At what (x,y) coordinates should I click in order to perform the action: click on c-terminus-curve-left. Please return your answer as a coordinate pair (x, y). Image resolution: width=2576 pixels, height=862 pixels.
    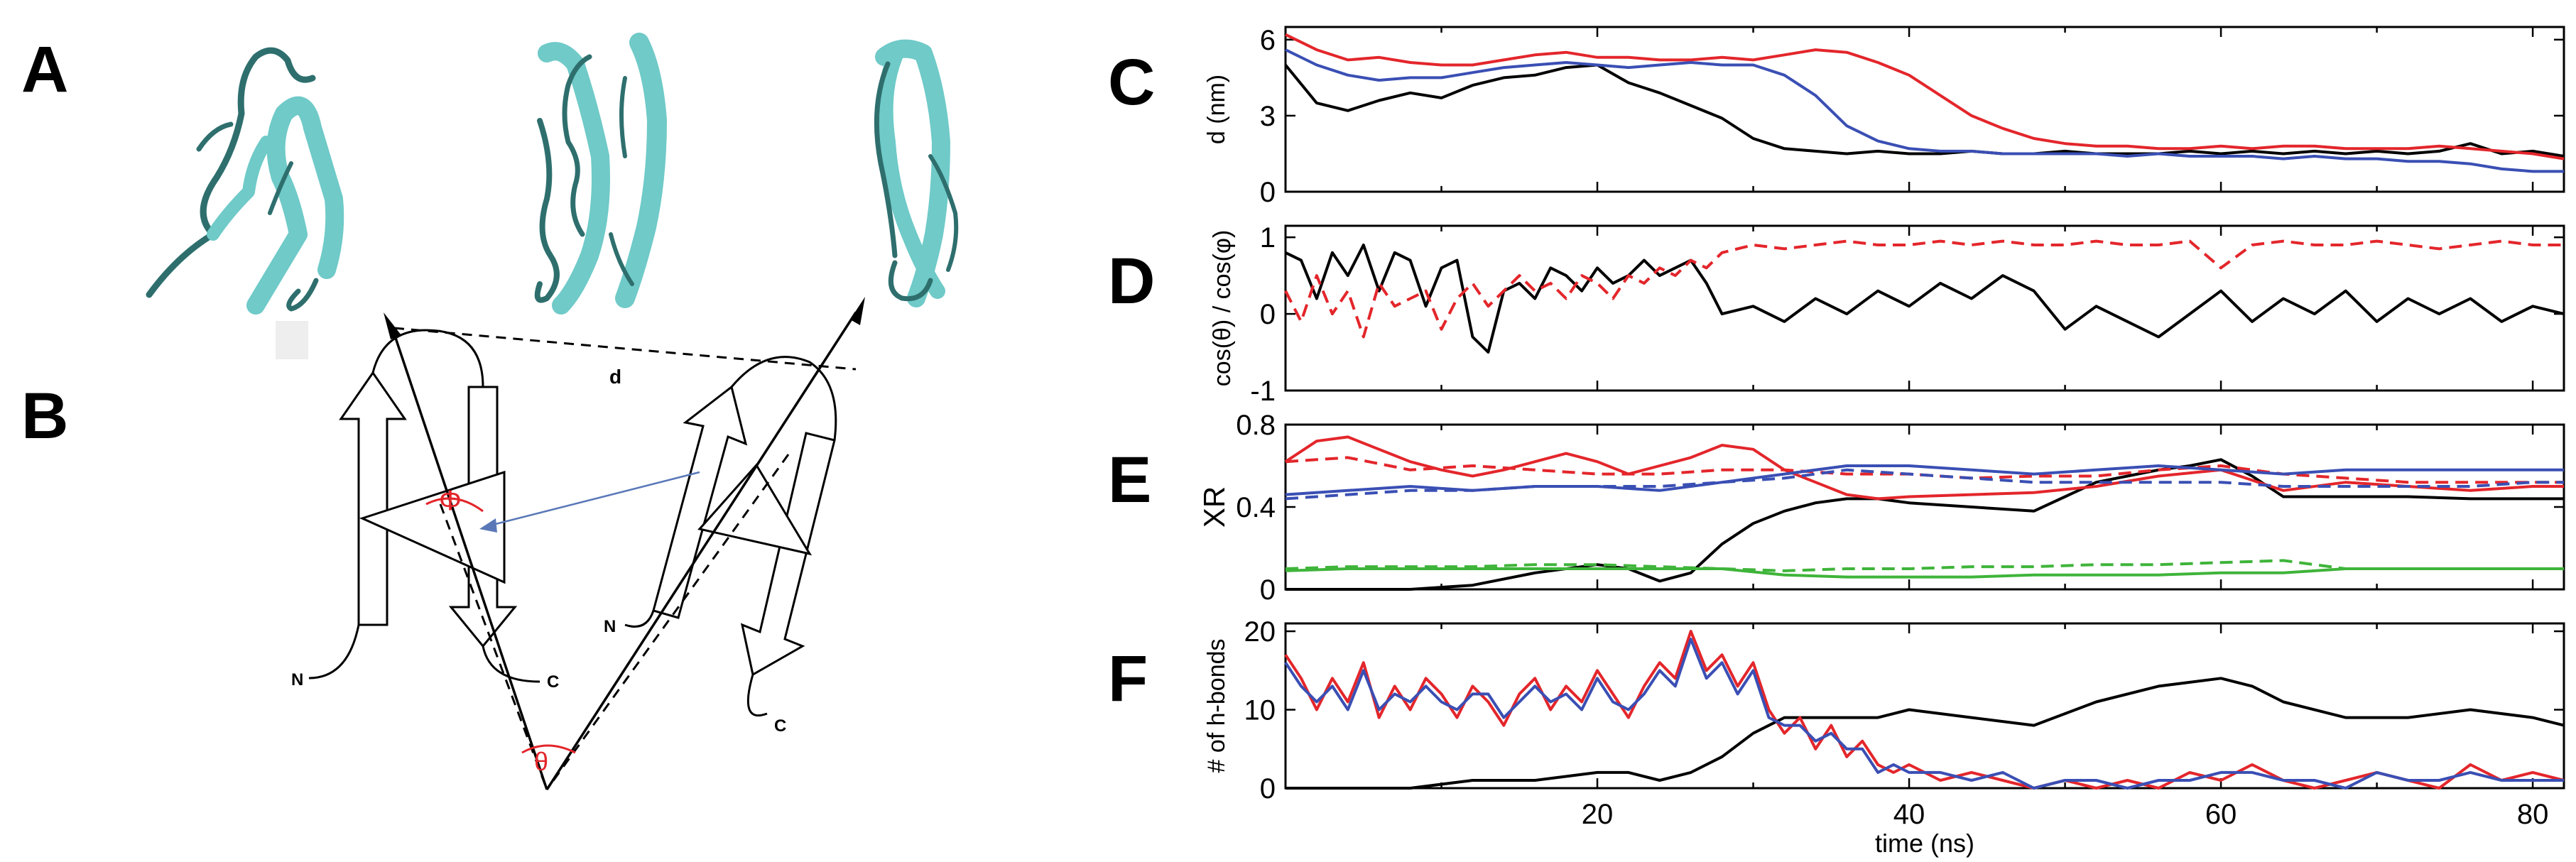
    Looking at the image, I should click on (511, 664).